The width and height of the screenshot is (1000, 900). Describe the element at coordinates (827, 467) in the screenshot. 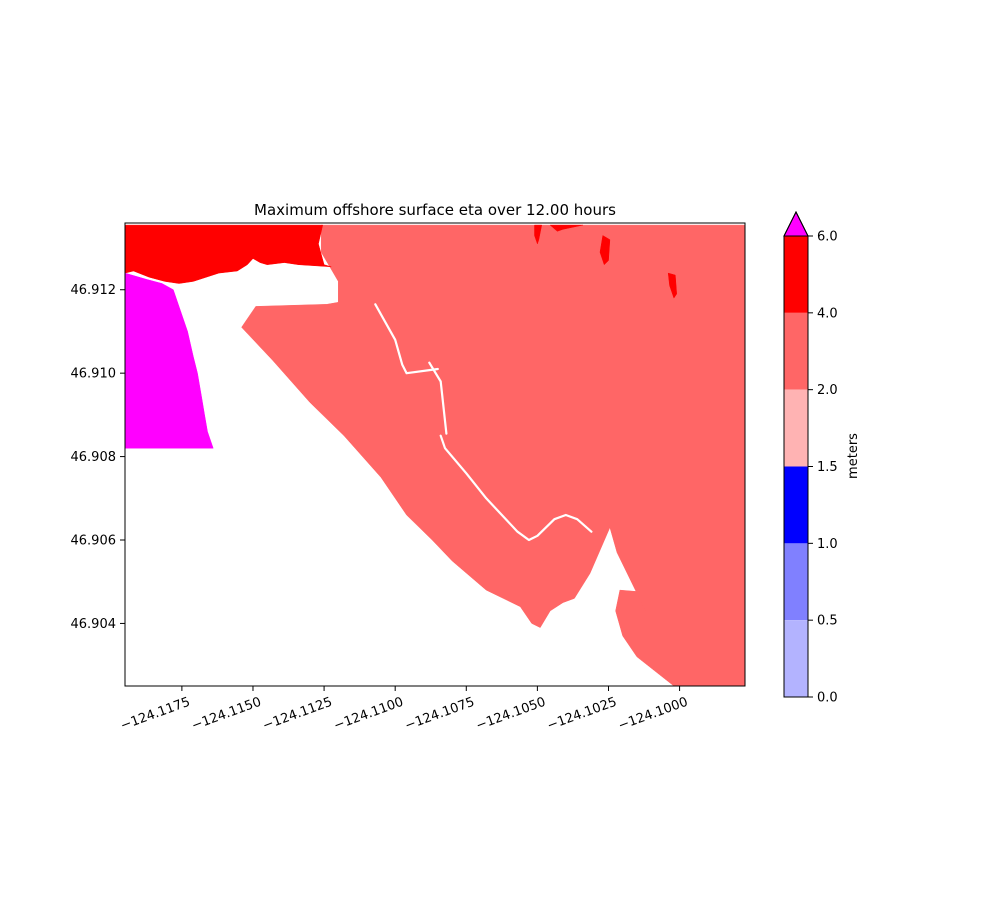

I see `colorbar-tick-label: 1.5` at that location.